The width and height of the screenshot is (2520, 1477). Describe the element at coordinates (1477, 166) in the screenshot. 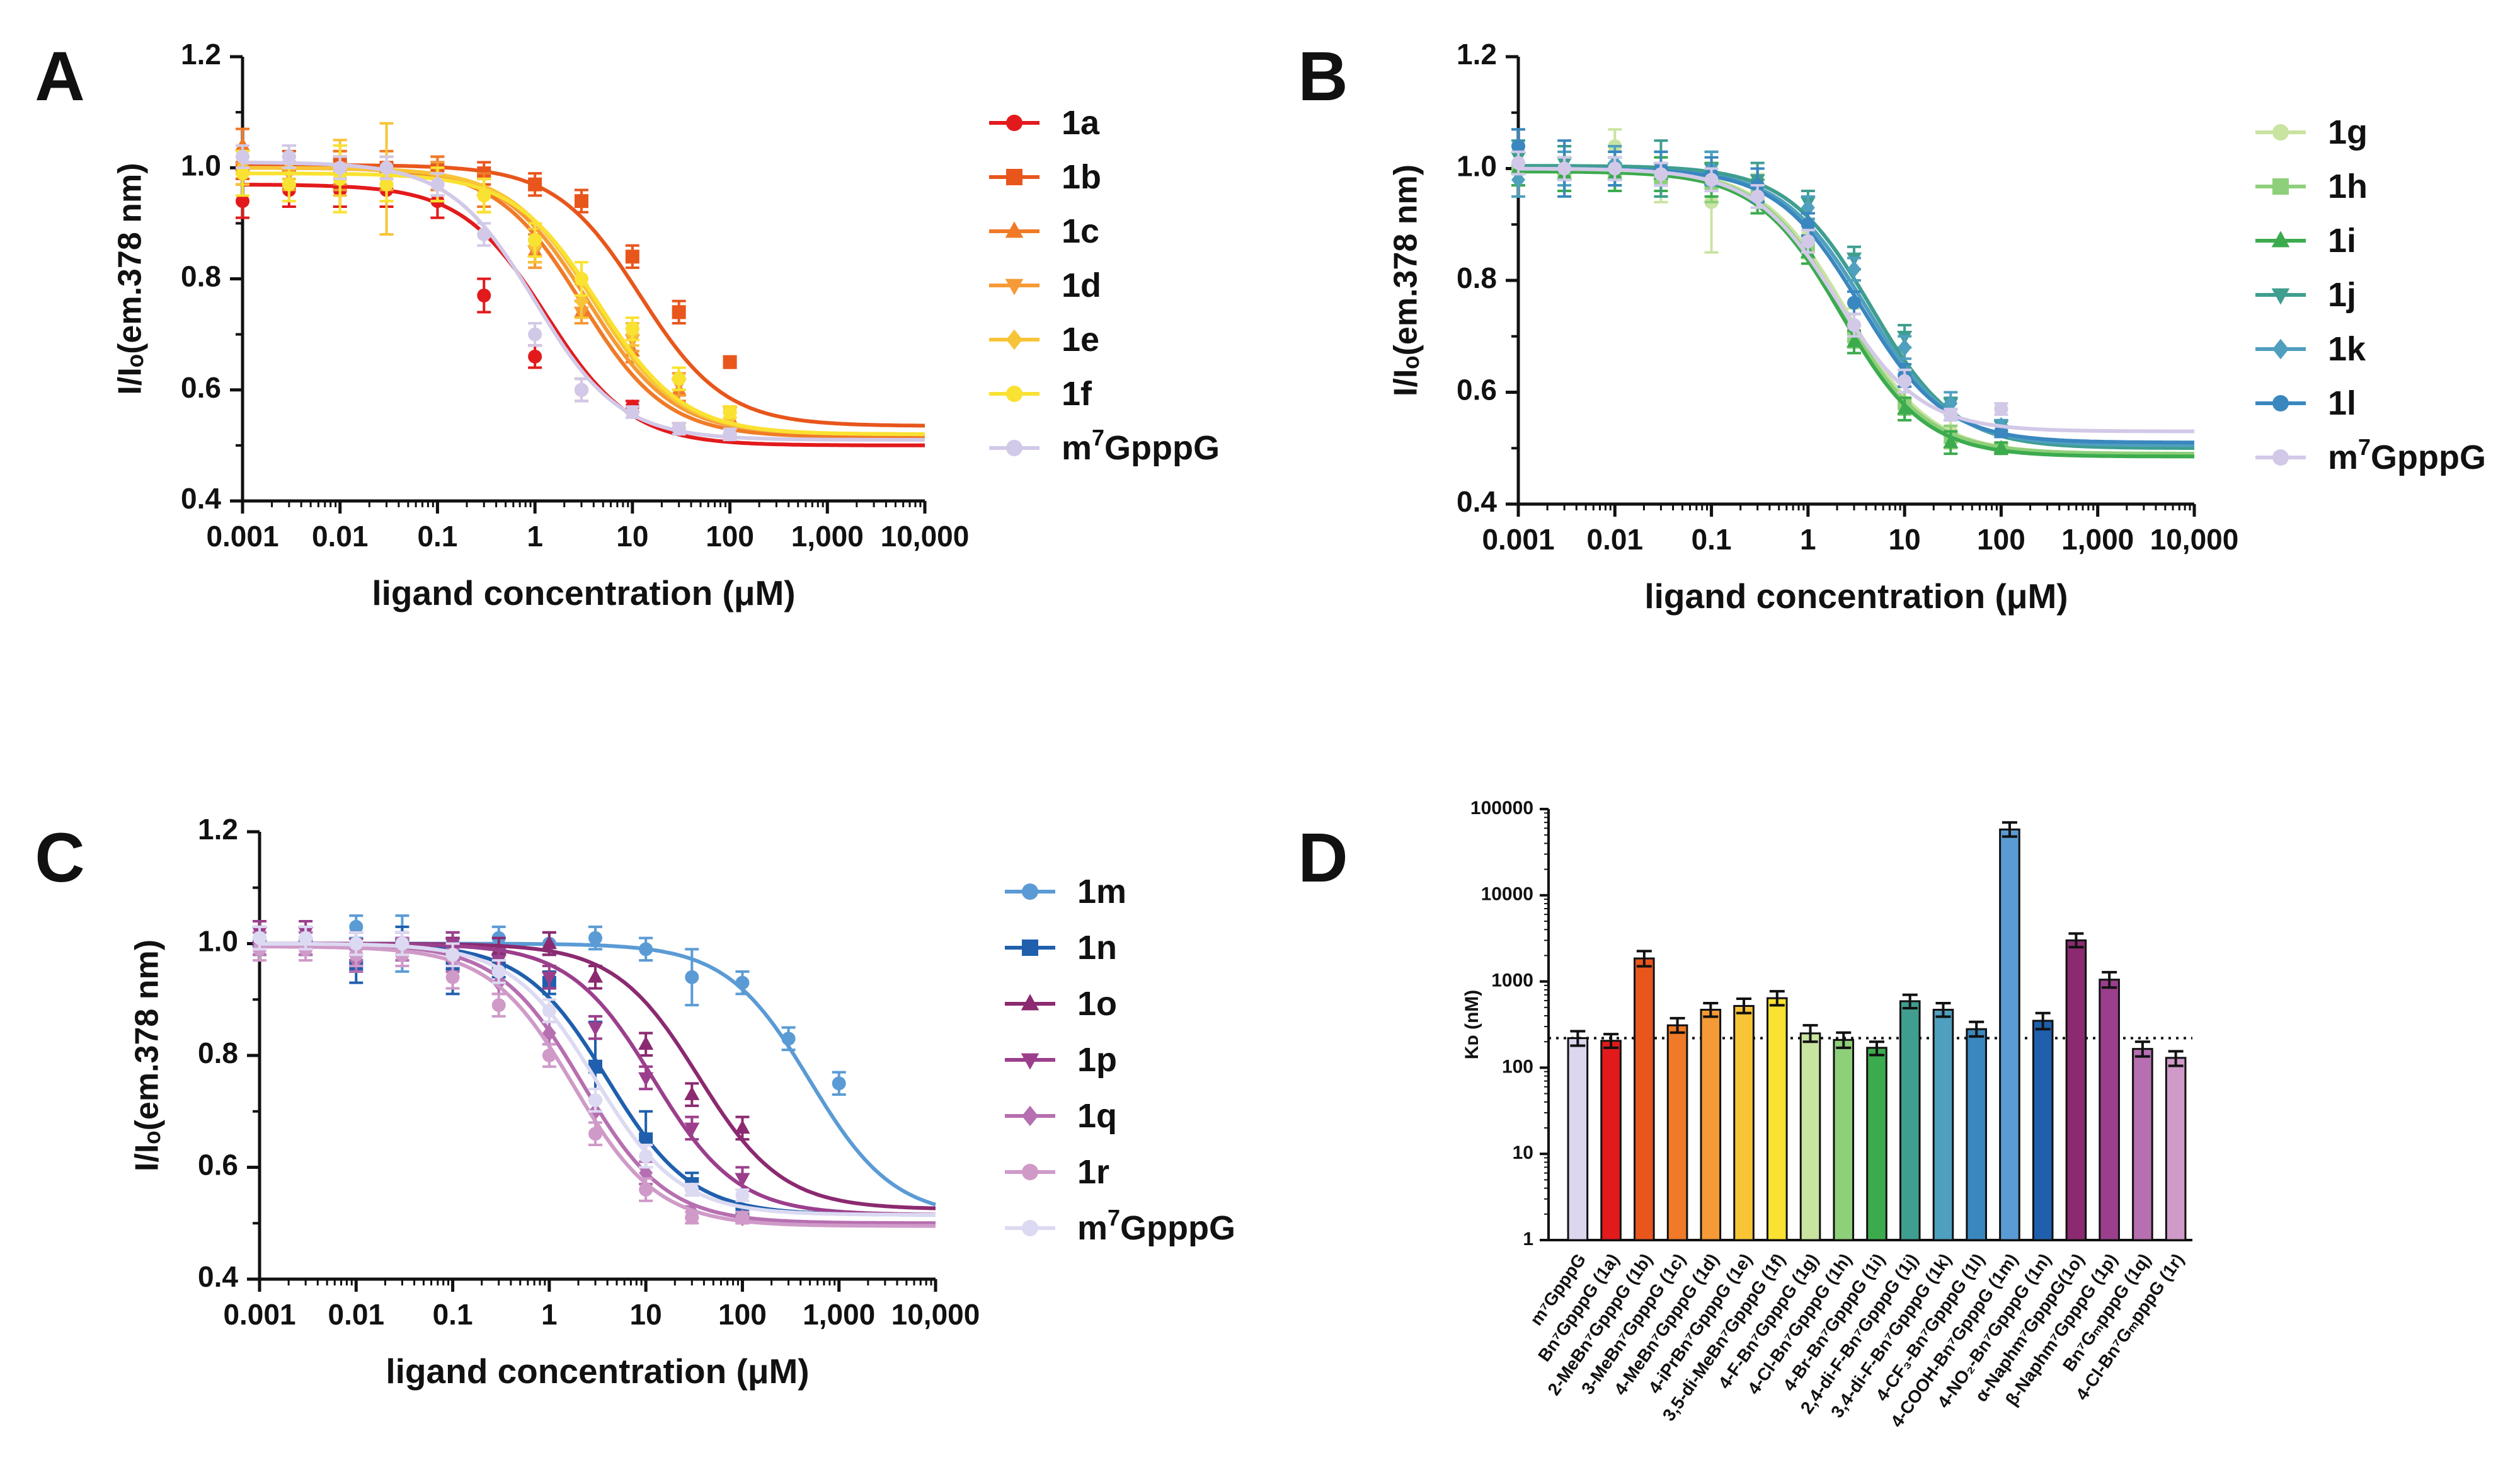

I see `y-tick-label: 1.0` at that location.